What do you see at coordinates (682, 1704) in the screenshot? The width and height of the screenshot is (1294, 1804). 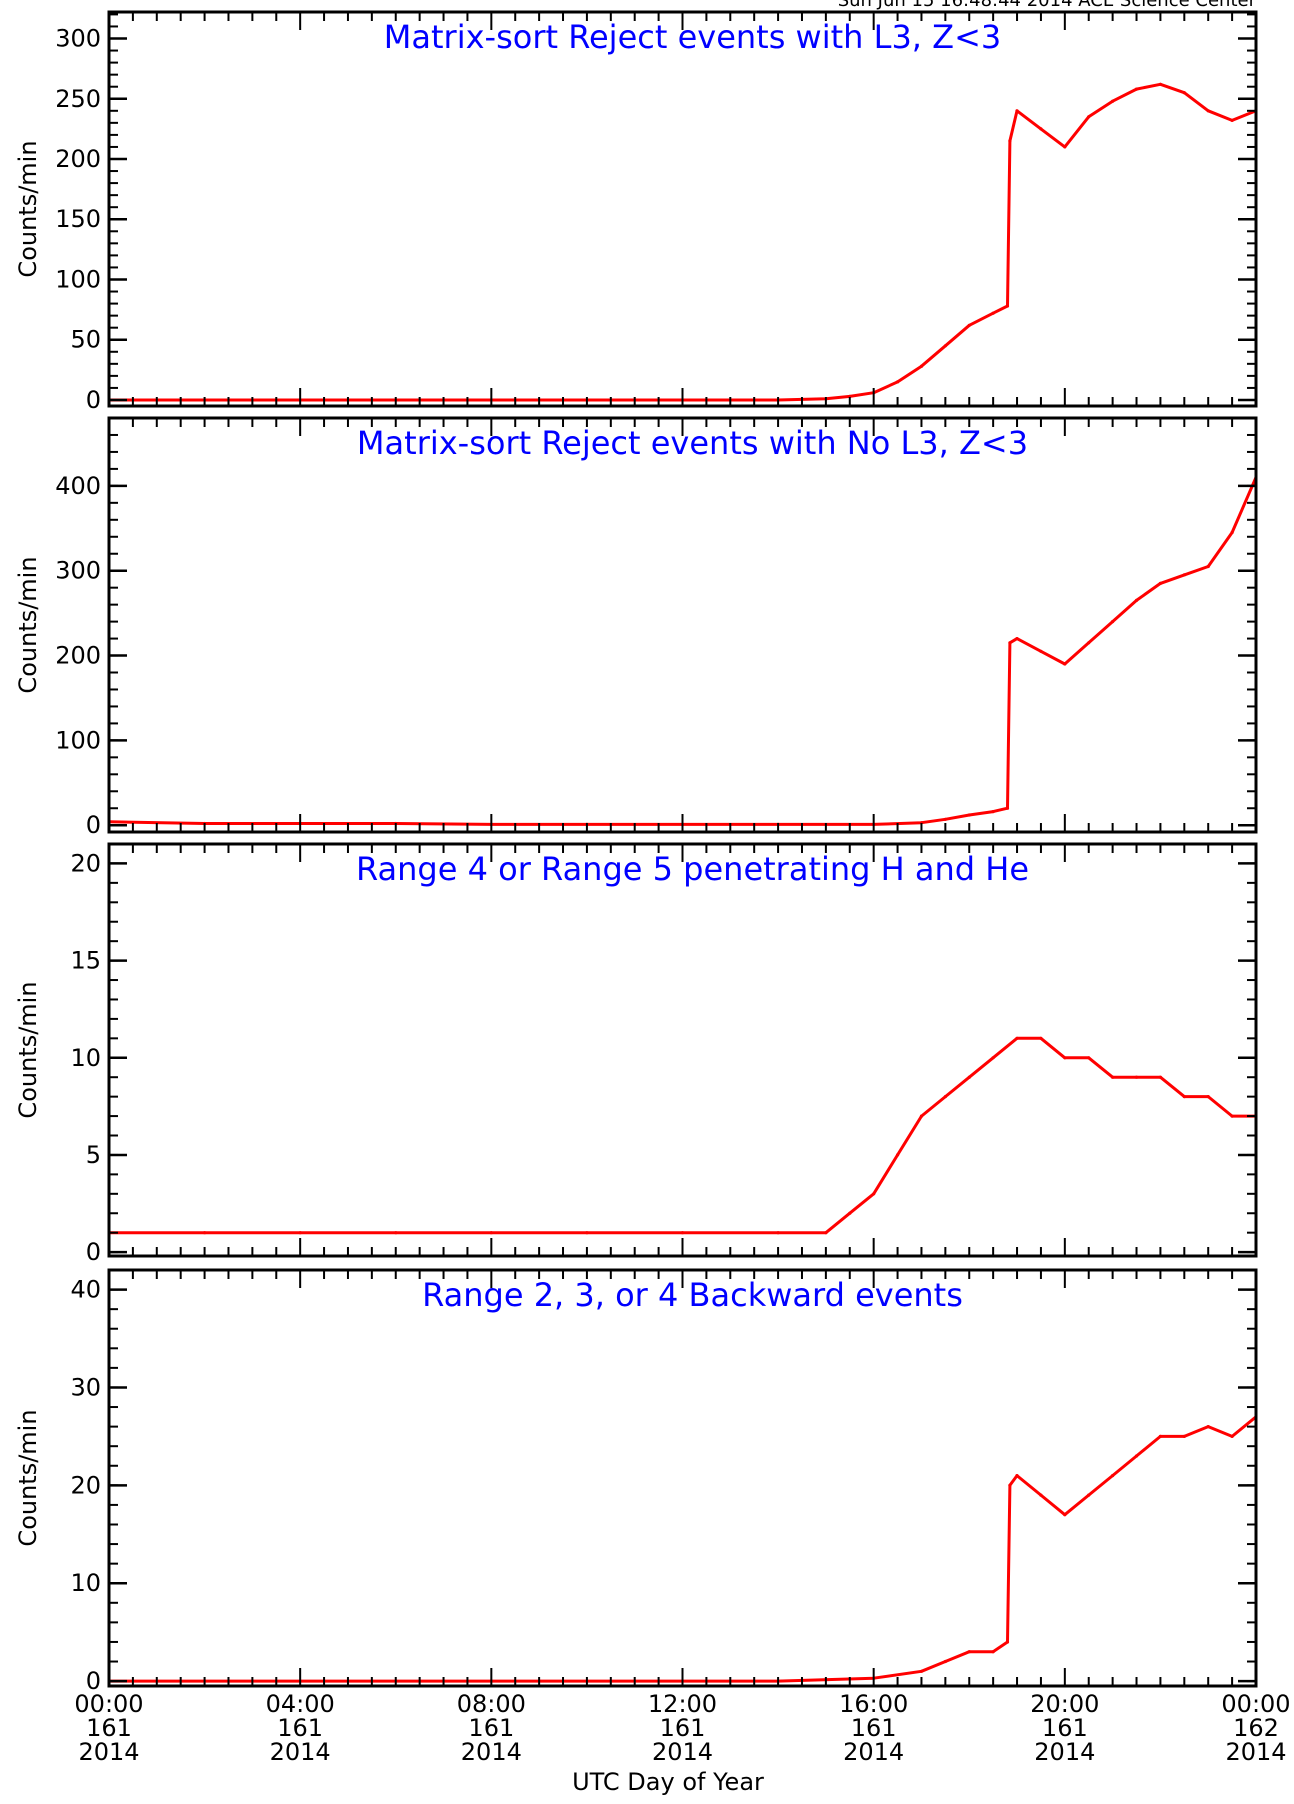 I see `x-tick-label: 12:00` at bounding box center [682, 1704].